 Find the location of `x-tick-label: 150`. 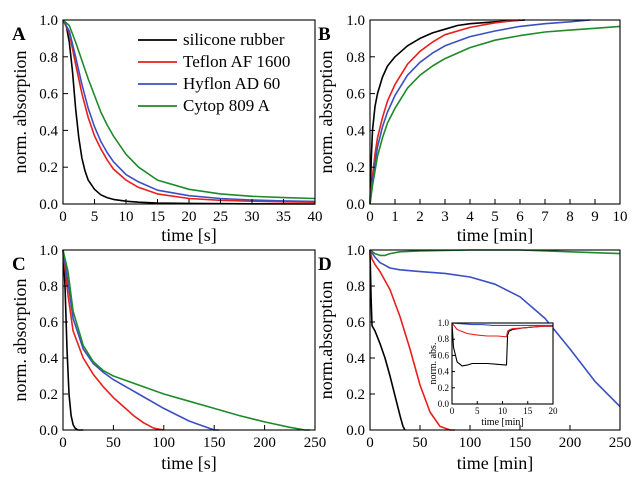

x-tick-label: 150 is located at coordinates (214, 443).